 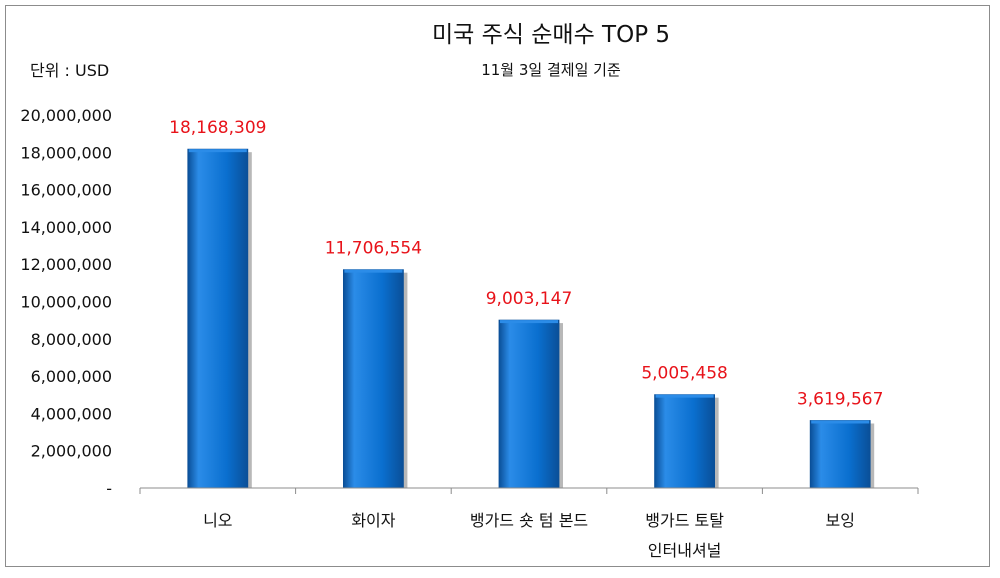 What do you see at coordinates (529, 490) in the screenshot?
I see `x-axis` at bounding box center [529, 490].